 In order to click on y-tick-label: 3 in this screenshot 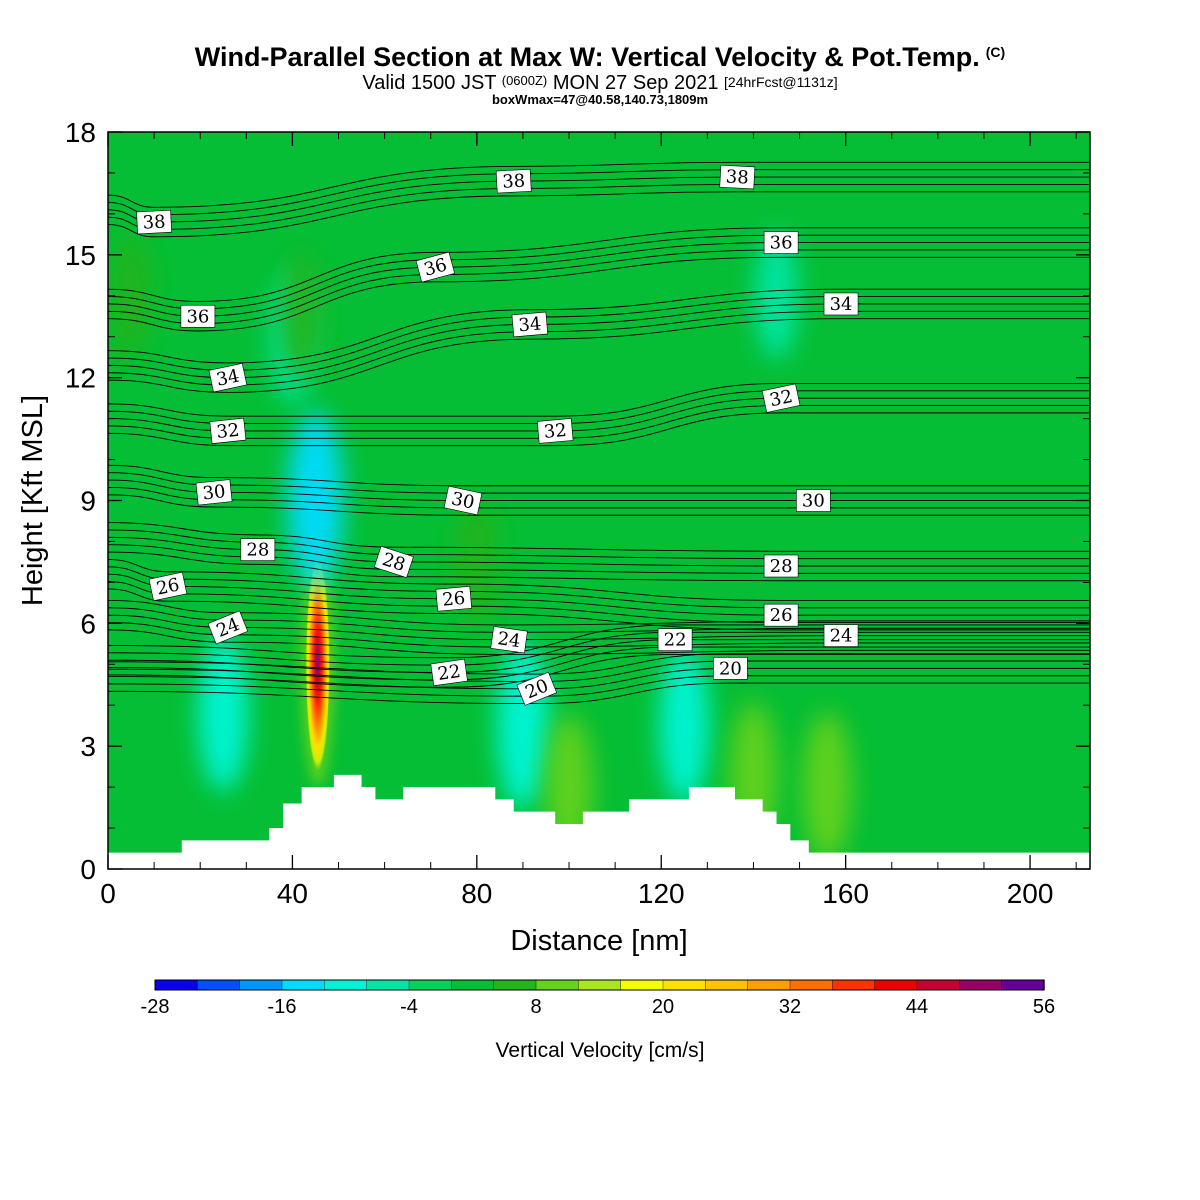, I will do `click(88, 746)`.